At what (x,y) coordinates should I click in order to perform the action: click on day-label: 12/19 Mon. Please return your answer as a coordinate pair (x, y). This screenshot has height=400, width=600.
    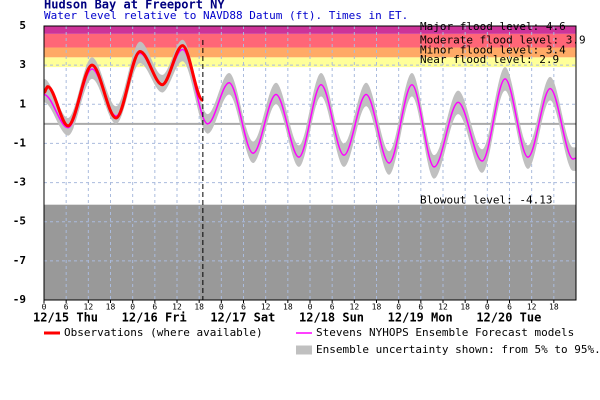
    Looking at the image, I should click on (420, 318).